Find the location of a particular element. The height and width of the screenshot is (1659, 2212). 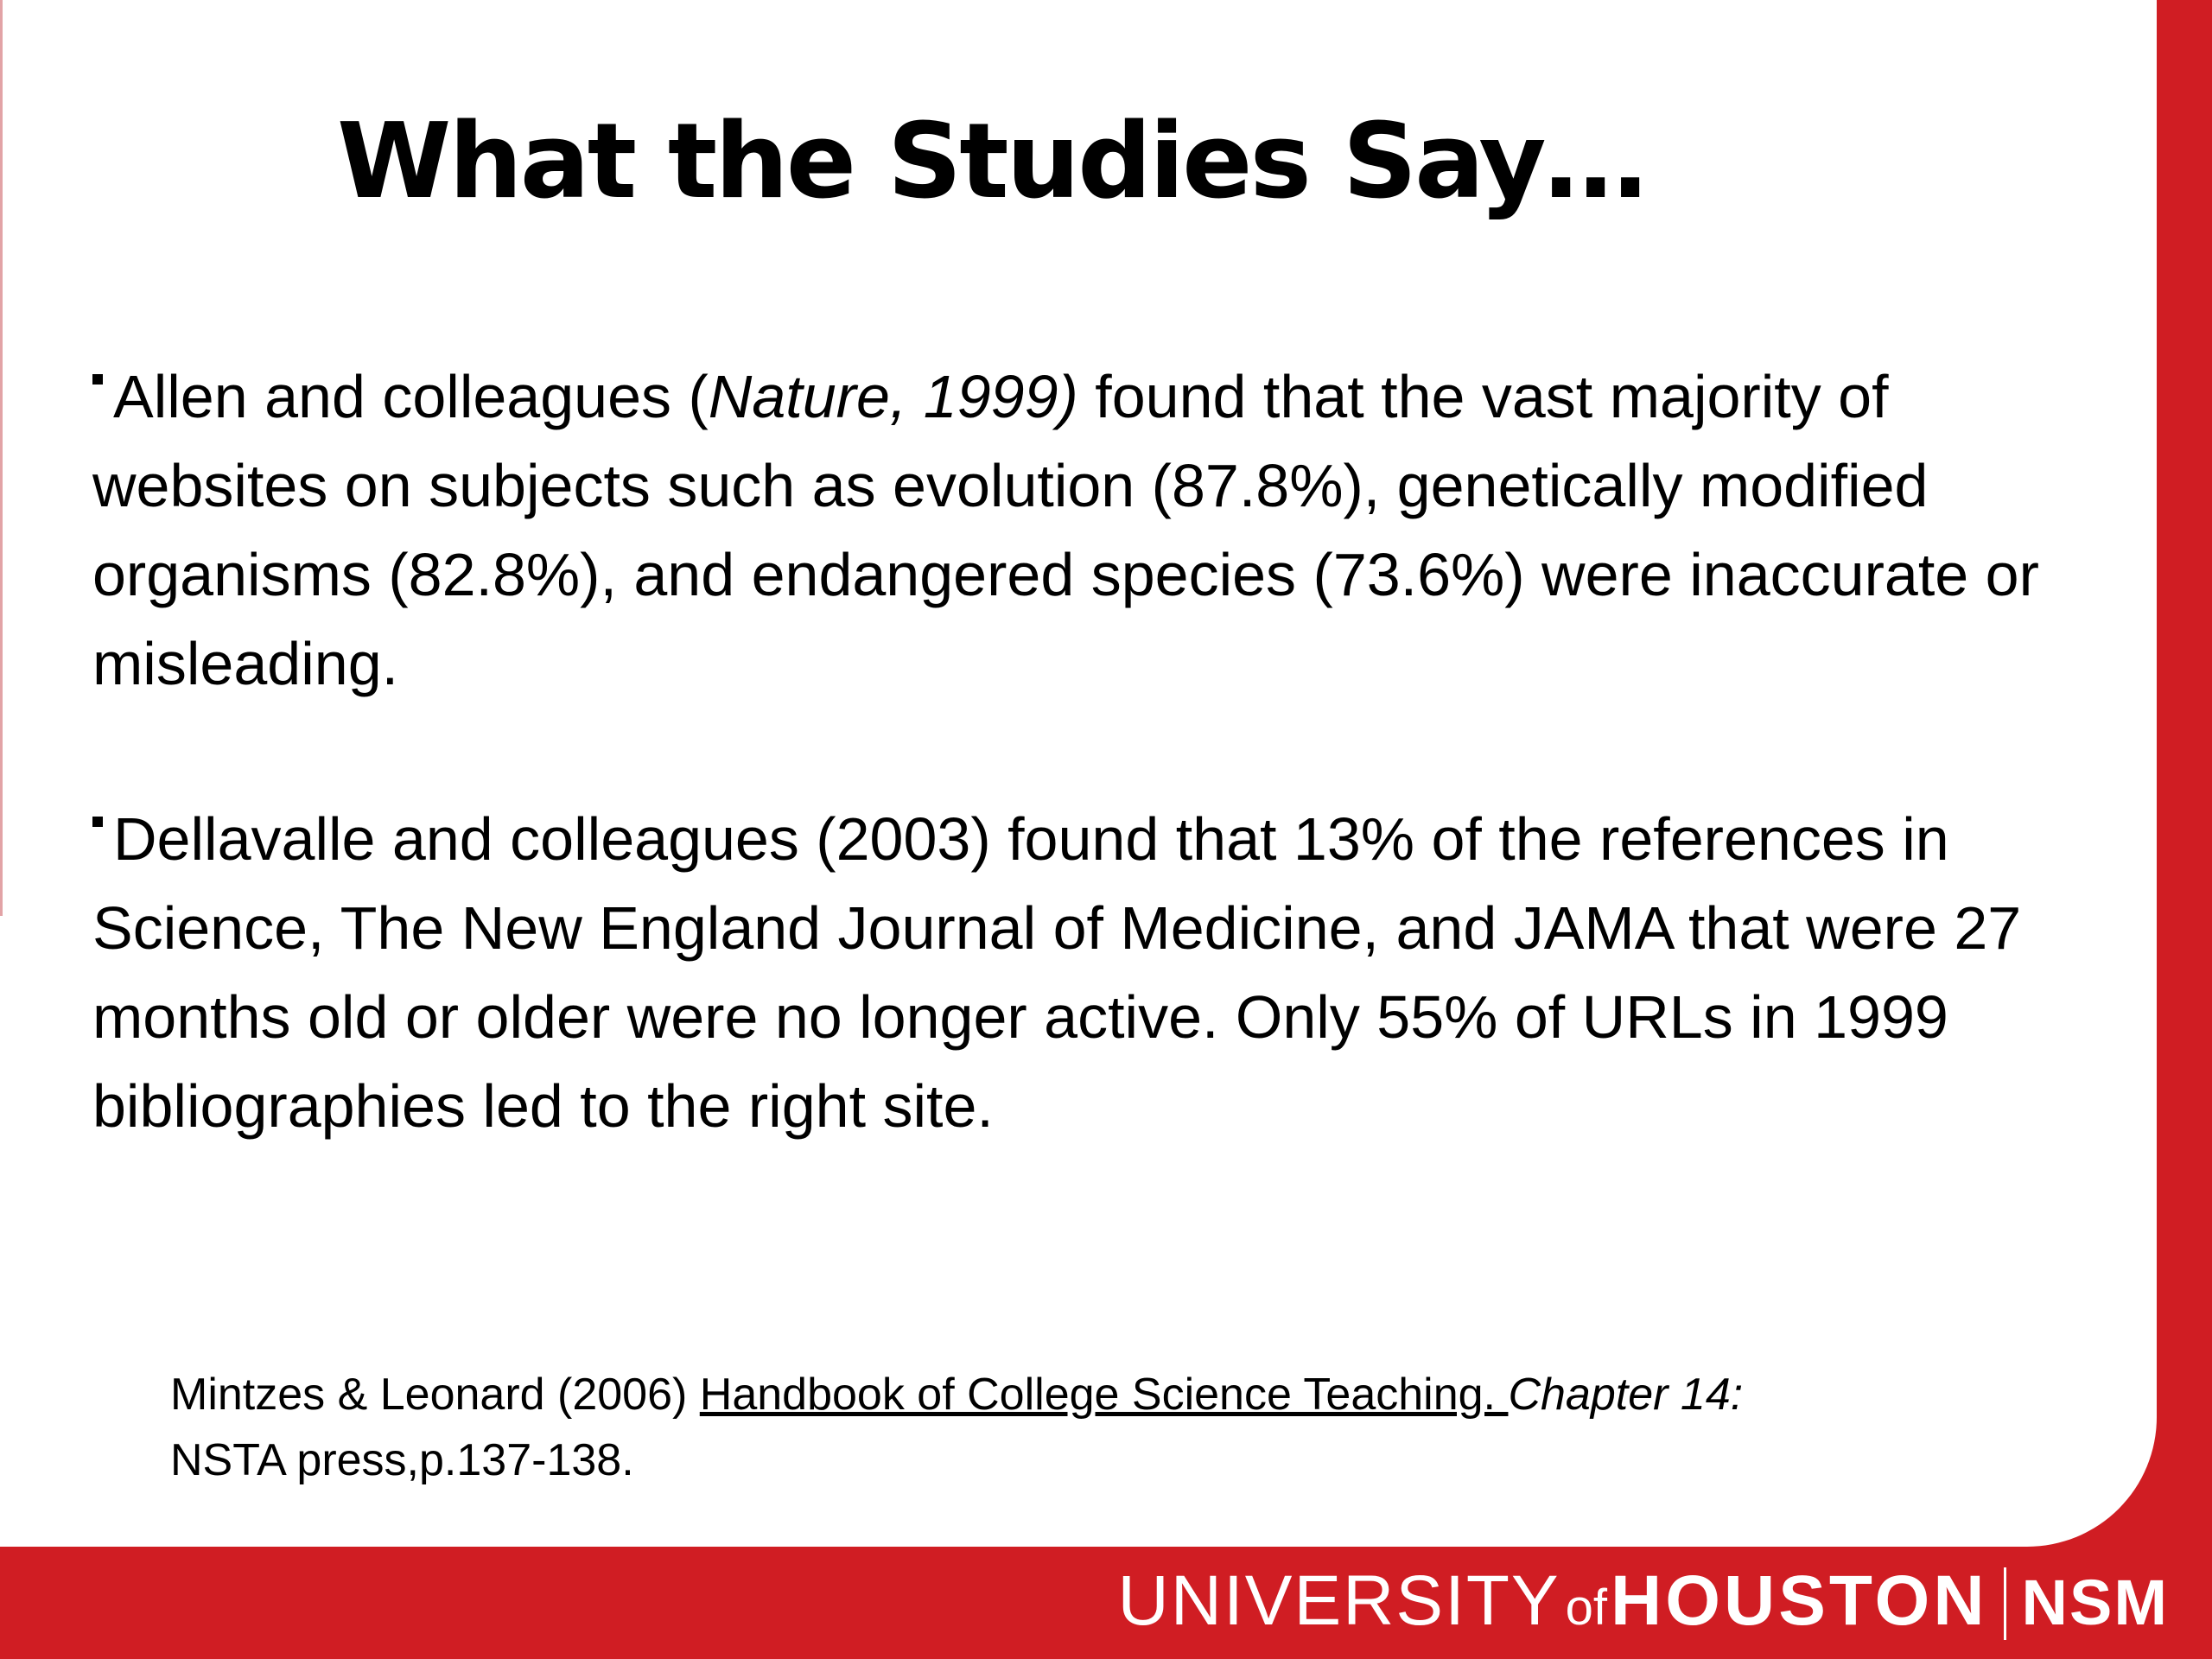

left-edge-accent is located at coordinates (1, 458).